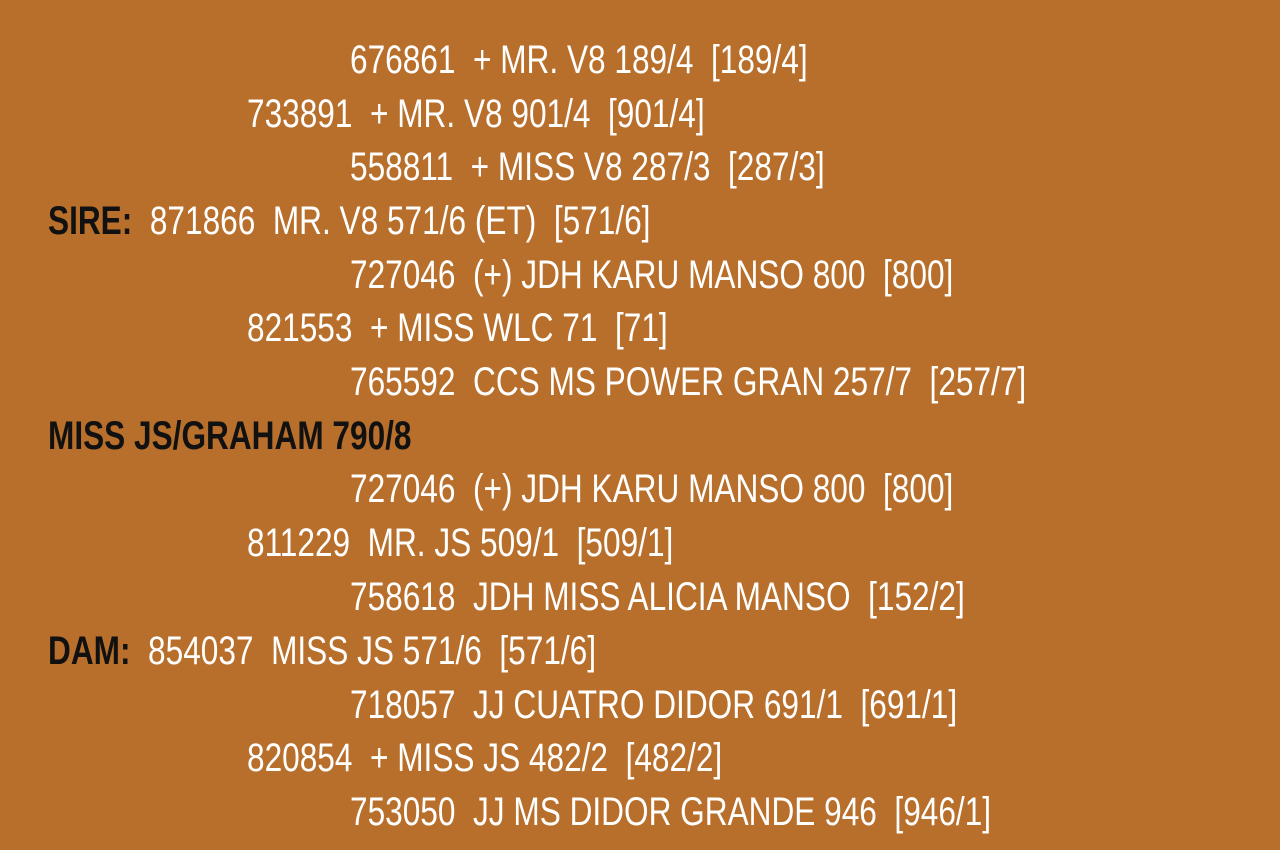 This screenshot has width=1280, height=850. Describe the element at coordinates (476, 114) in the screenshot. I see `ancestor-sire-sire: 733891 + MR. V8 901/4 [901/4]` at that location.